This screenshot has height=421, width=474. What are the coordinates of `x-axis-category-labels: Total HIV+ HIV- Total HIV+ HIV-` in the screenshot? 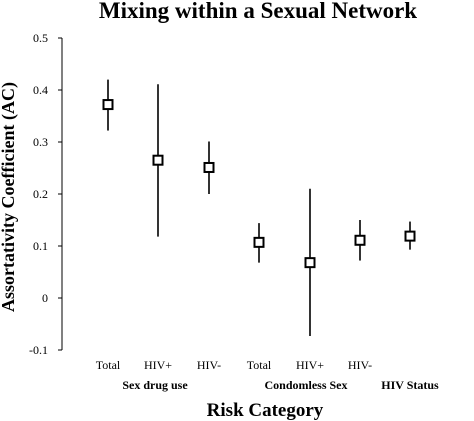 It's located at (234, 365).